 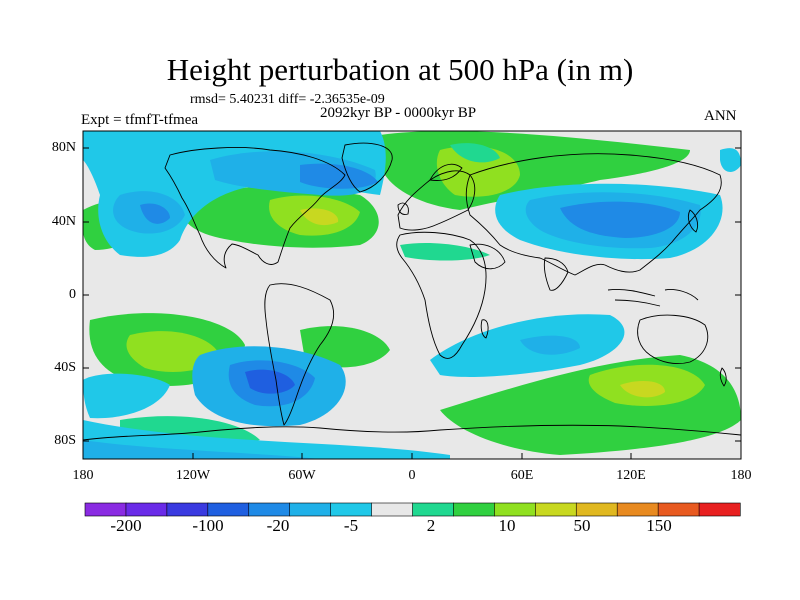 I want to click on coastline-greenland, so click(x=367, y=167).